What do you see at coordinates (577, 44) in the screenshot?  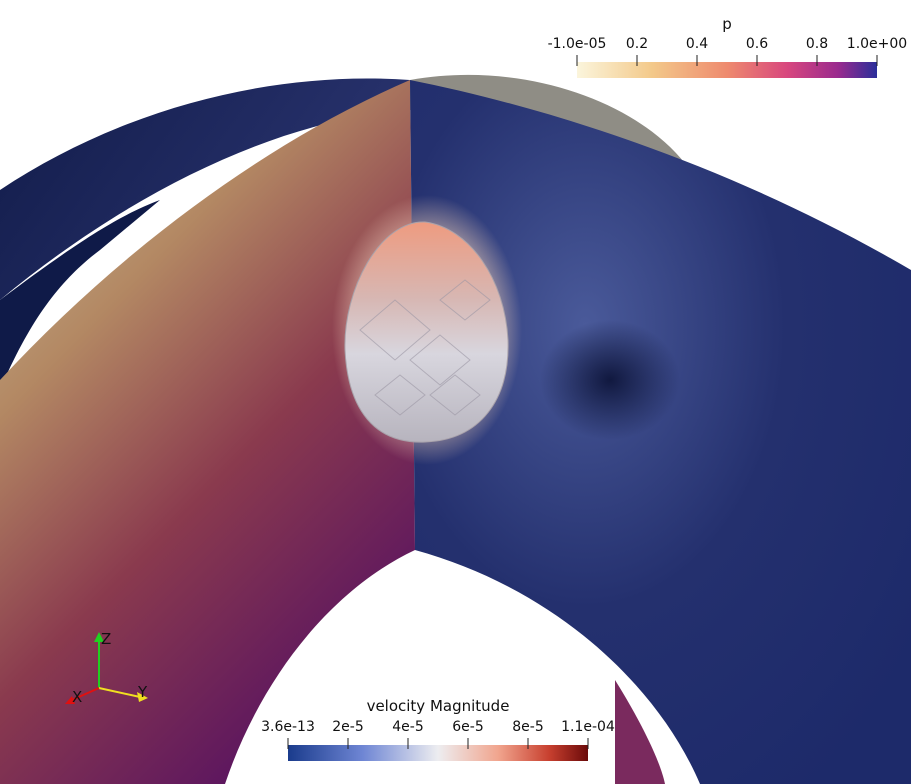 I see `pressure-tick-label: -1.0e-05` at bounding box center [577, 44].